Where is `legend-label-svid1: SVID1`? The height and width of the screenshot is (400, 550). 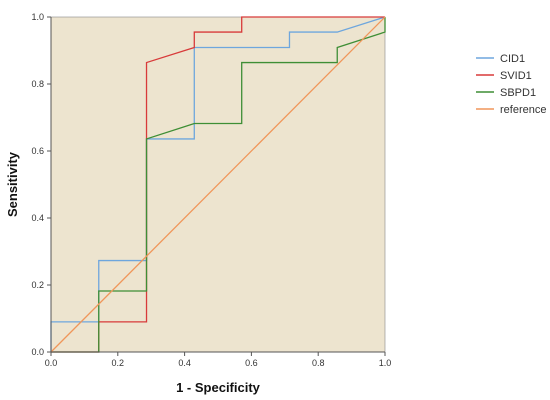 legend-label-svid1: SVID1 is located at coordinates (516, 76).